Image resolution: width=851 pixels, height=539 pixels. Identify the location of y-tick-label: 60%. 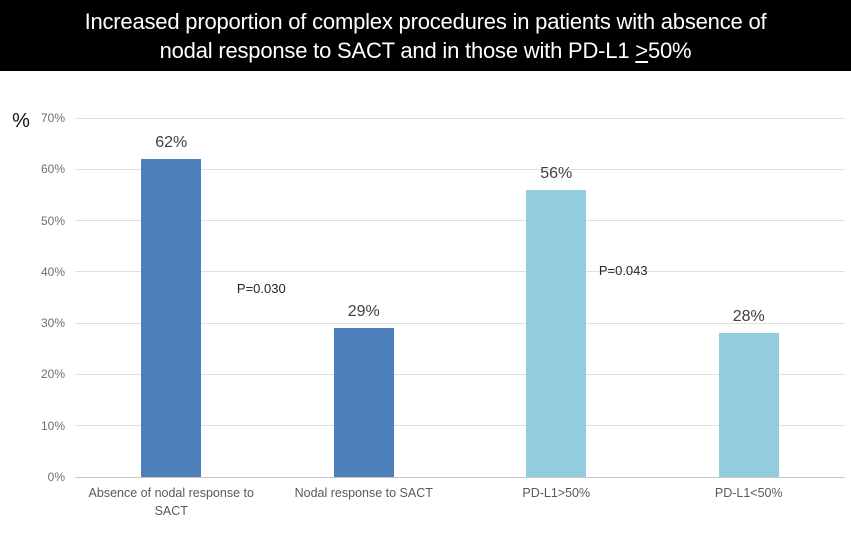
(52, 169).